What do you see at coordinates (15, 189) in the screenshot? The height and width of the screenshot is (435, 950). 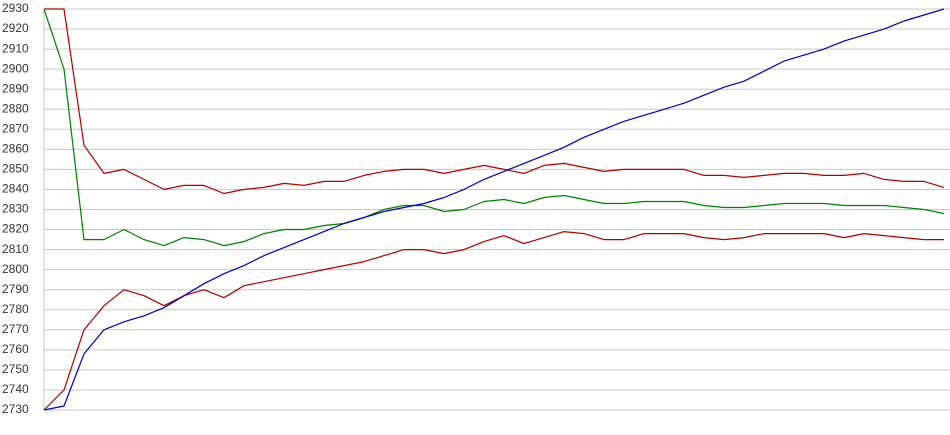 I see `y-tick-label: 2840` at bounding box center [15, 189].